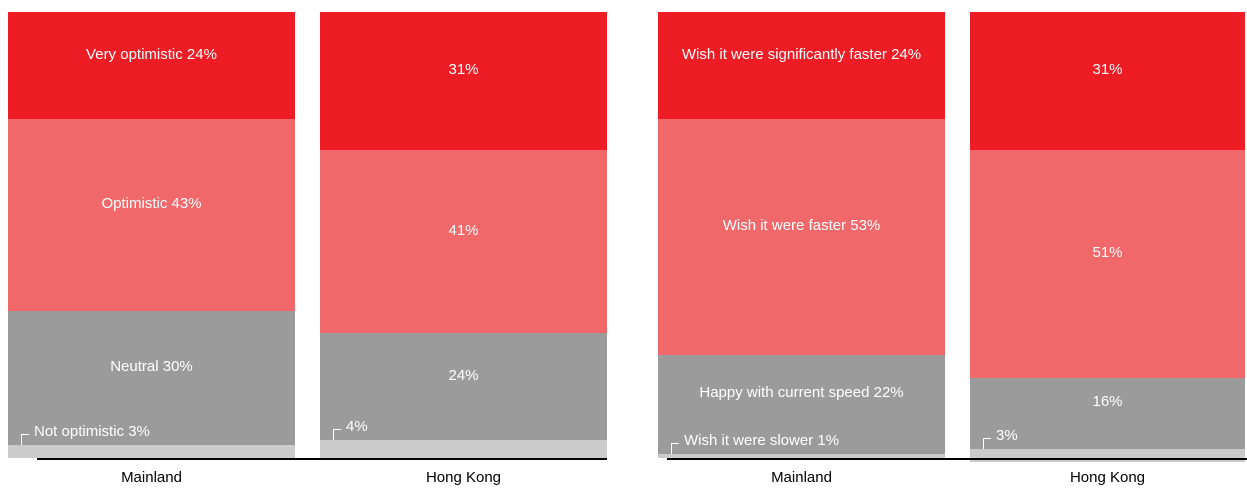  What do you see at coordinates (463, 375) in the screenshot?
I see `data-label: 24%` at bounding box center [463, 375].